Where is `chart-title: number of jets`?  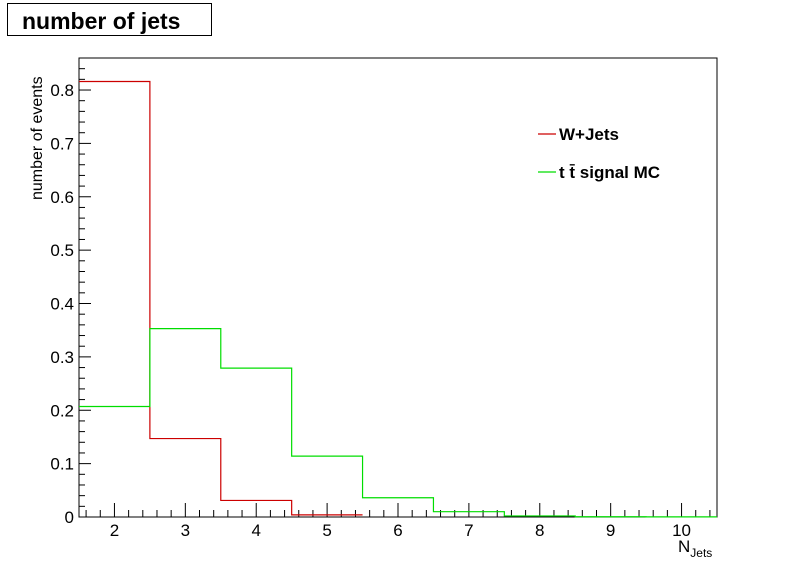 chart-title: number of jets is located at coordinates (101, 21).